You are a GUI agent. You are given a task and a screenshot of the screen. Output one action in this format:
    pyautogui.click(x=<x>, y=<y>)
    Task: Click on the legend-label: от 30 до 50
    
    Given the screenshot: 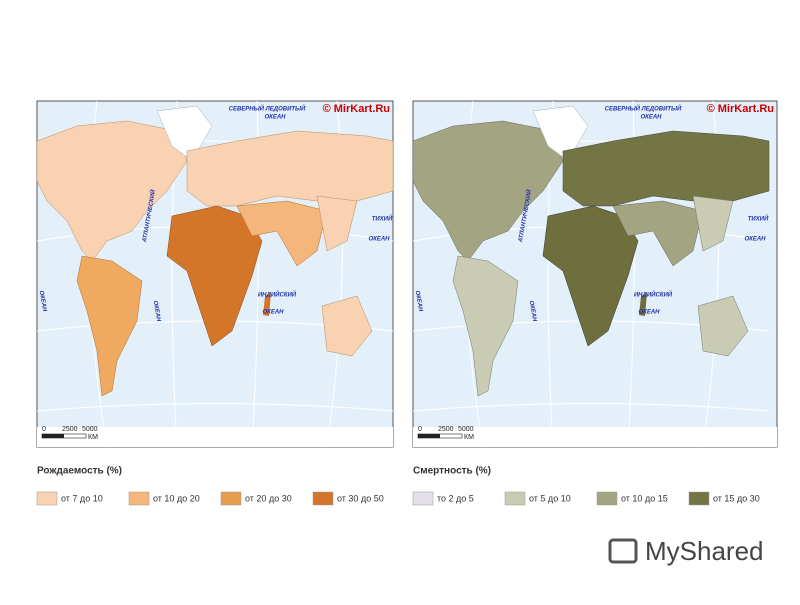 What is the action you would take?
    pyautogui.click(x=360, y=498)
    